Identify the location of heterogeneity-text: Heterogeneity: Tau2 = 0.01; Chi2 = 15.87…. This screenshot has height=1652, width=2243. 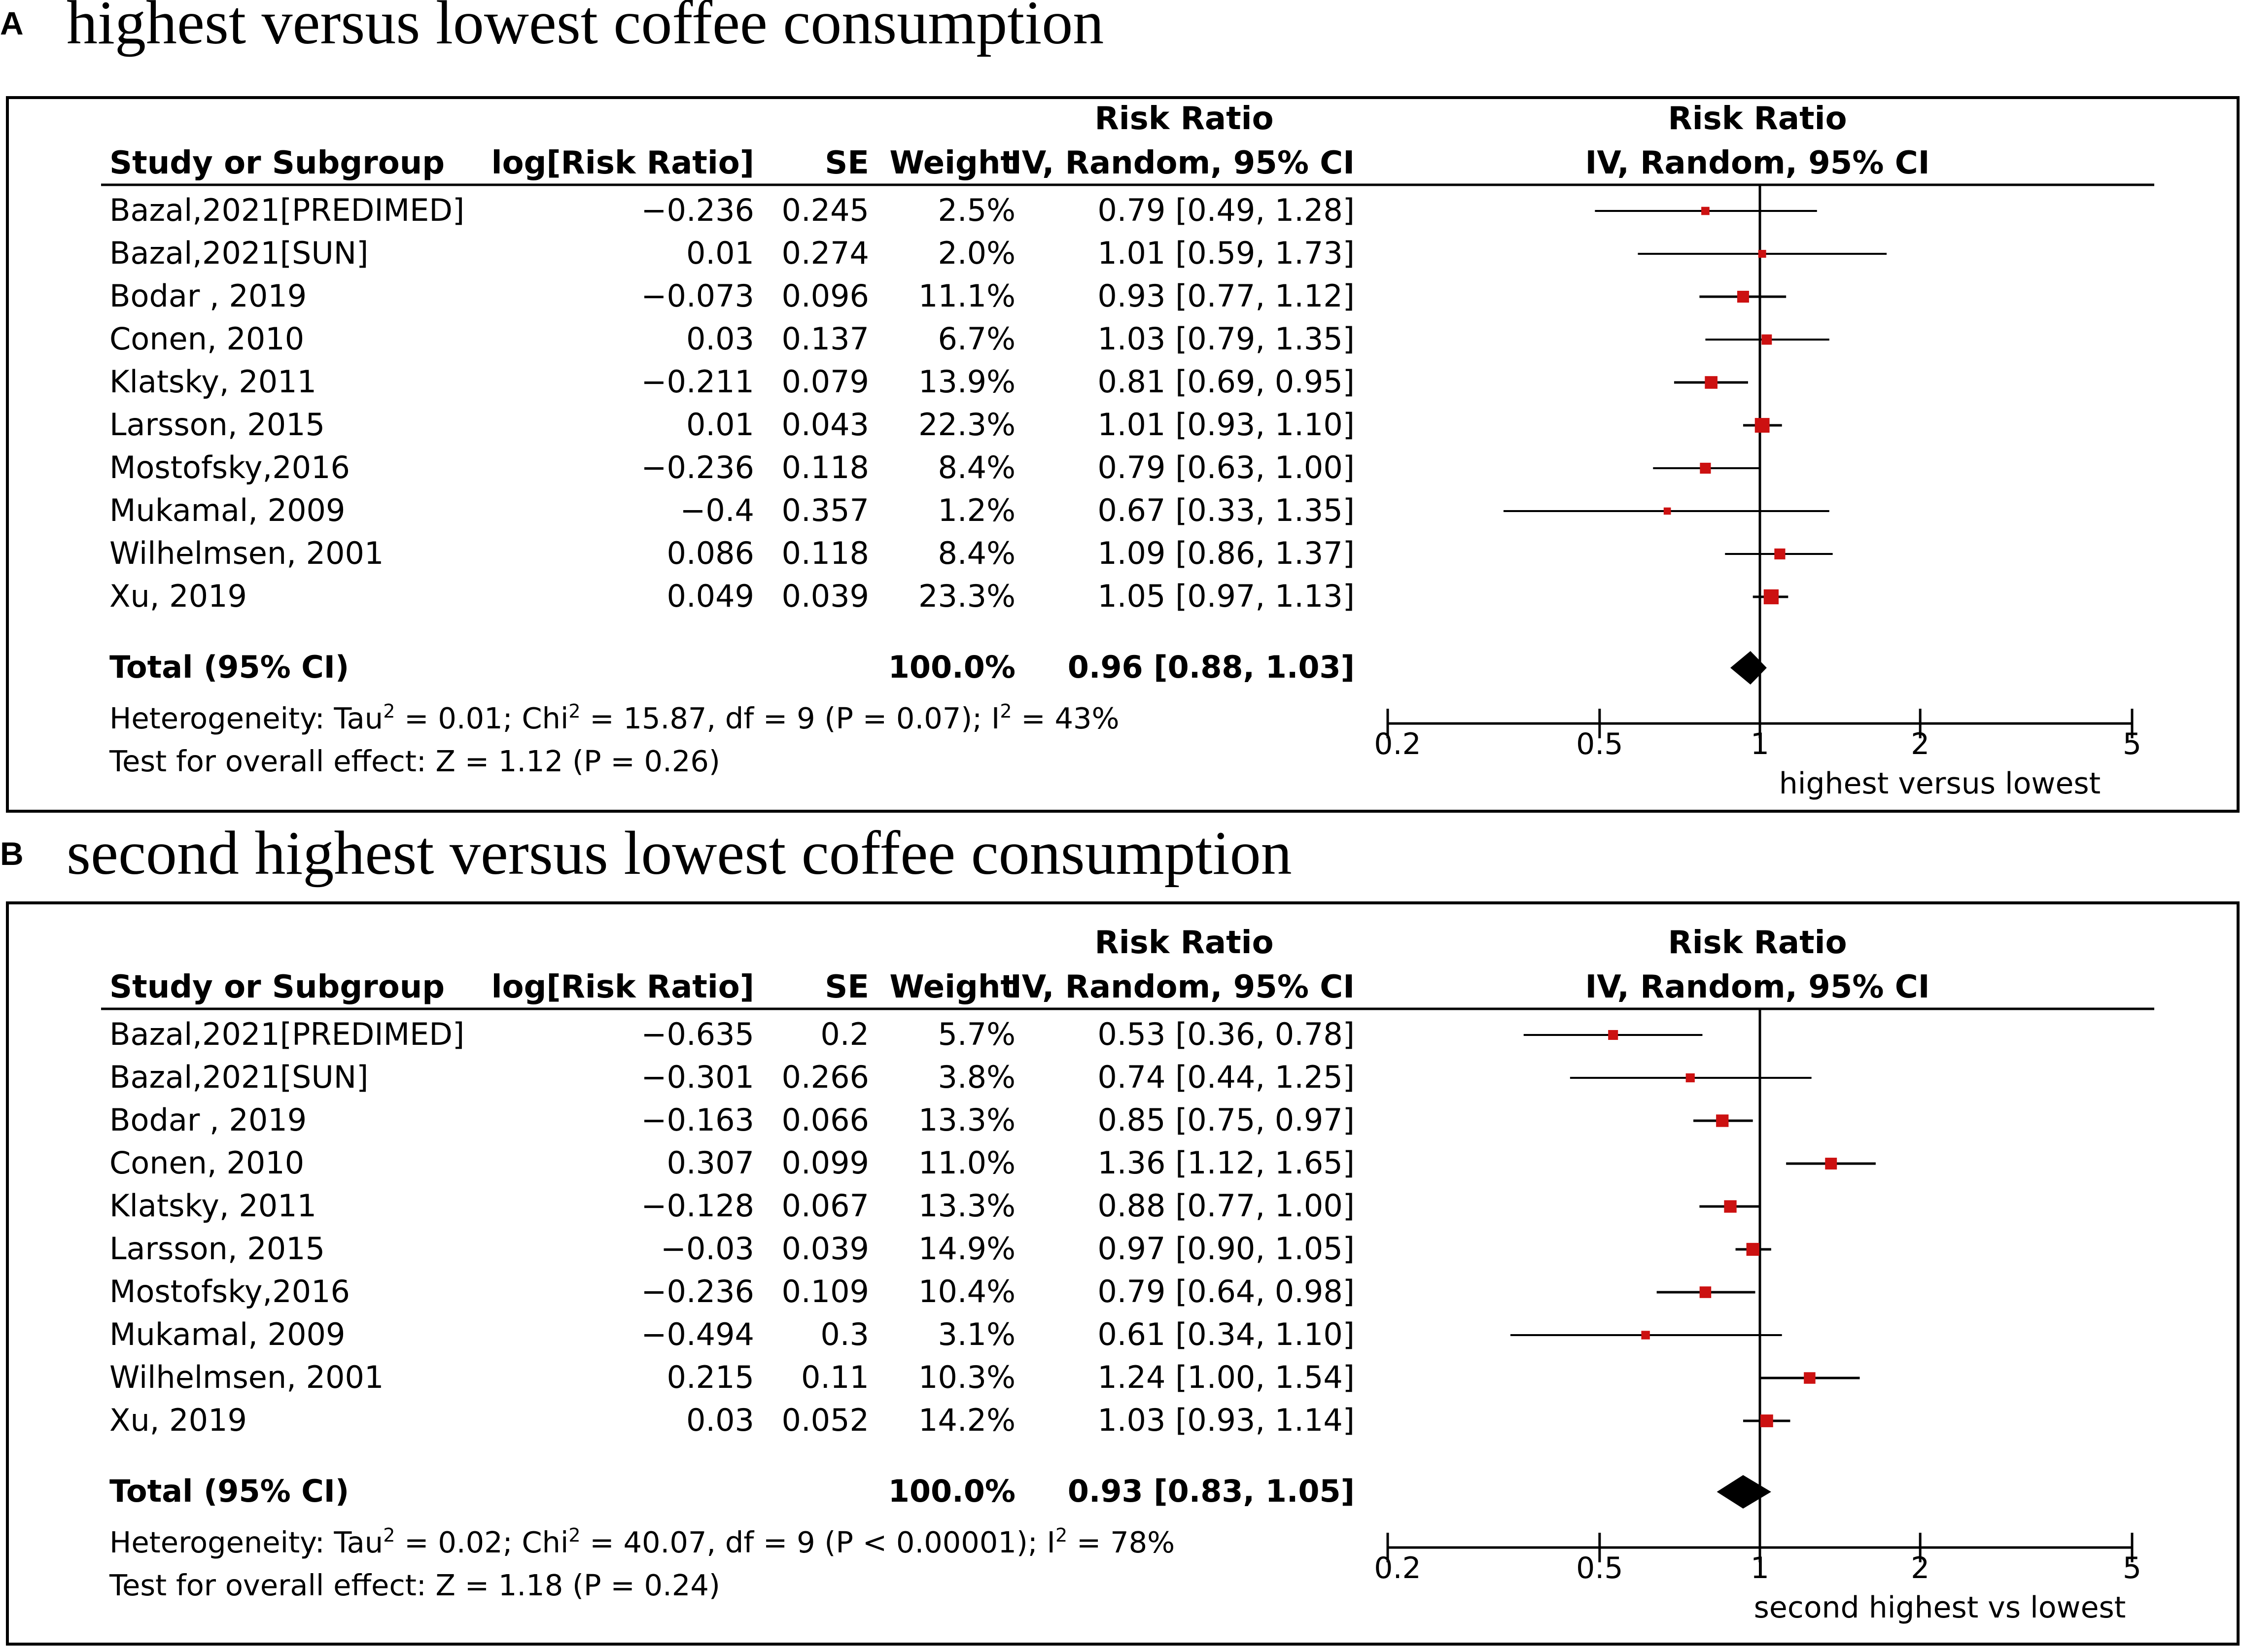
(614, 717).